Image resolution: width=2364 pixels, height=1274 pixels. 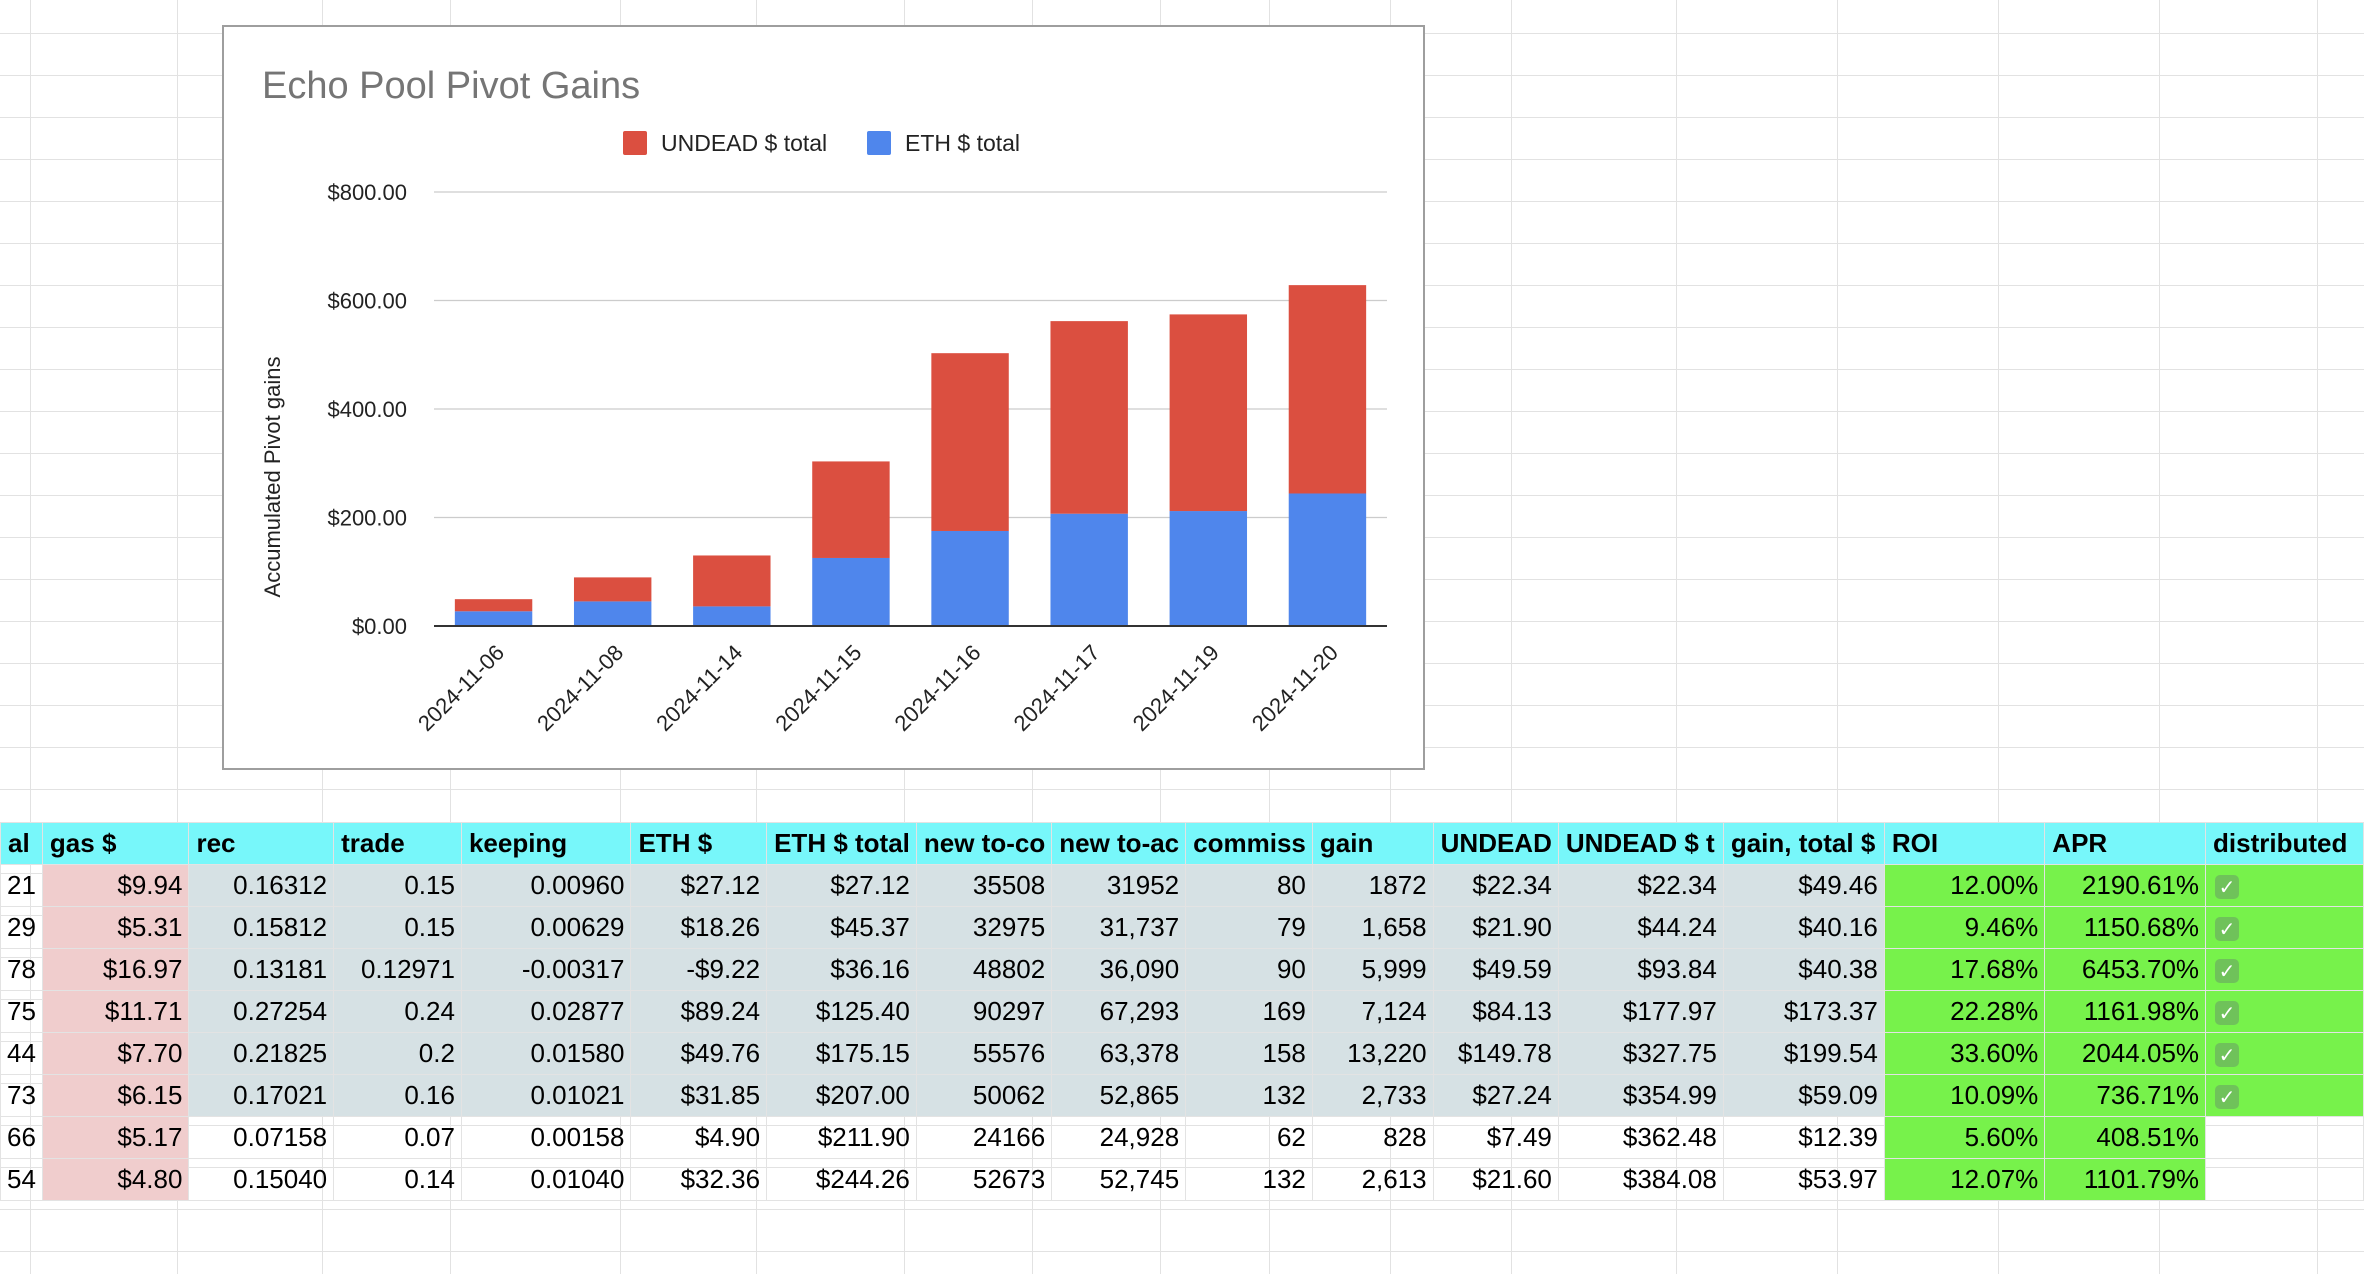 I want to click on cell-eth-total: $244.26, so click(x=841, y=1179).